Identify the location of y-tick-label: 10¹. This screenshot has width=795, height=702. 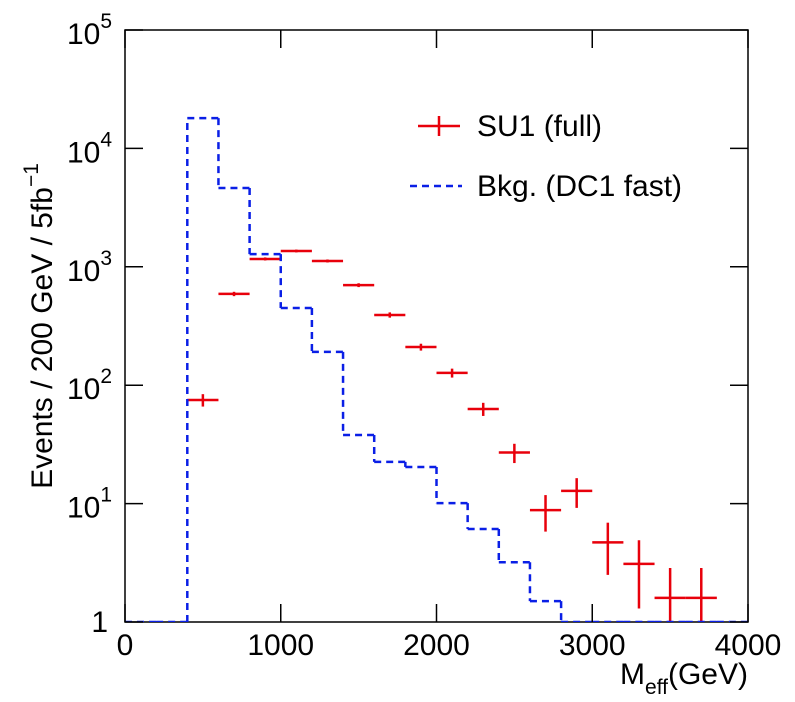
(89, 504).